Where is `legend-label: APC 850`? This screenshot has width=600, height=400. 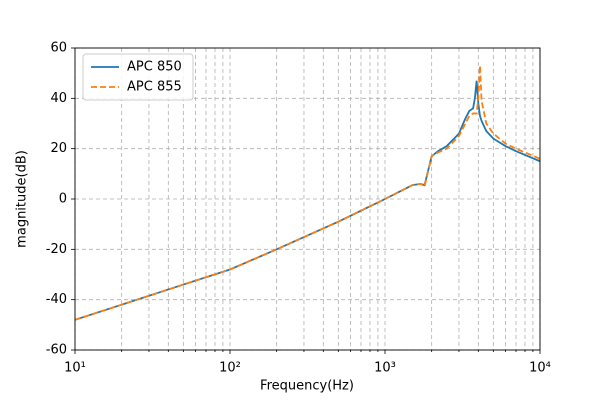
legend-label: APC 850 is located at coordinates (154, 67).